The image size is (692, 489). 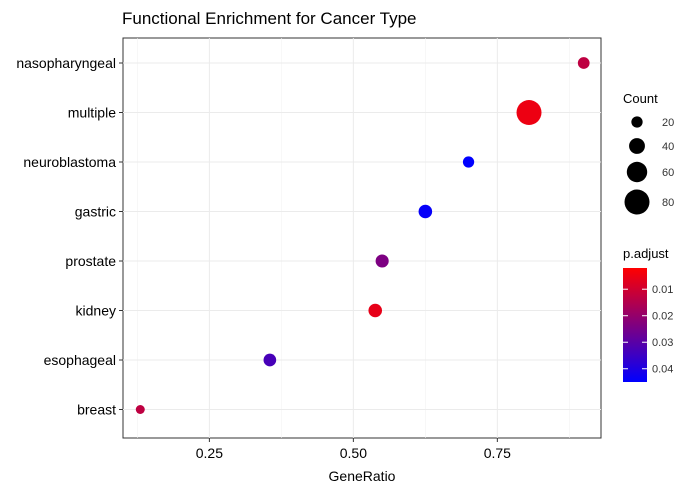 I want to click on chart-title: Functional Enrichment for Cancer Type, so click(x=269, y=18).